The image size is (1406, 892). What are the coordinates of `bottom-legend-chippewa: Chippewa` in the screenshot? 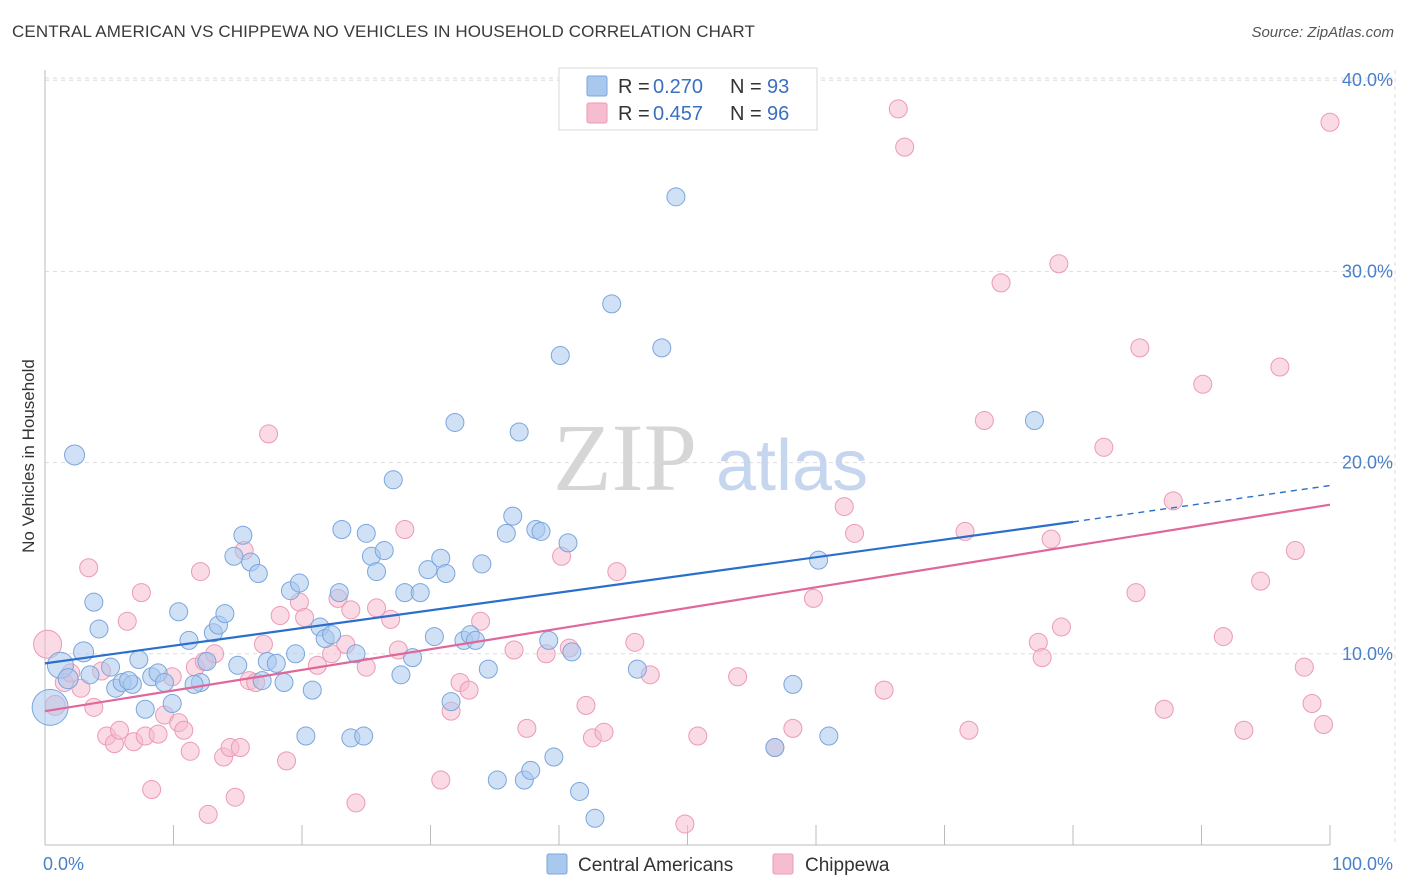 It's located at (847, 865).